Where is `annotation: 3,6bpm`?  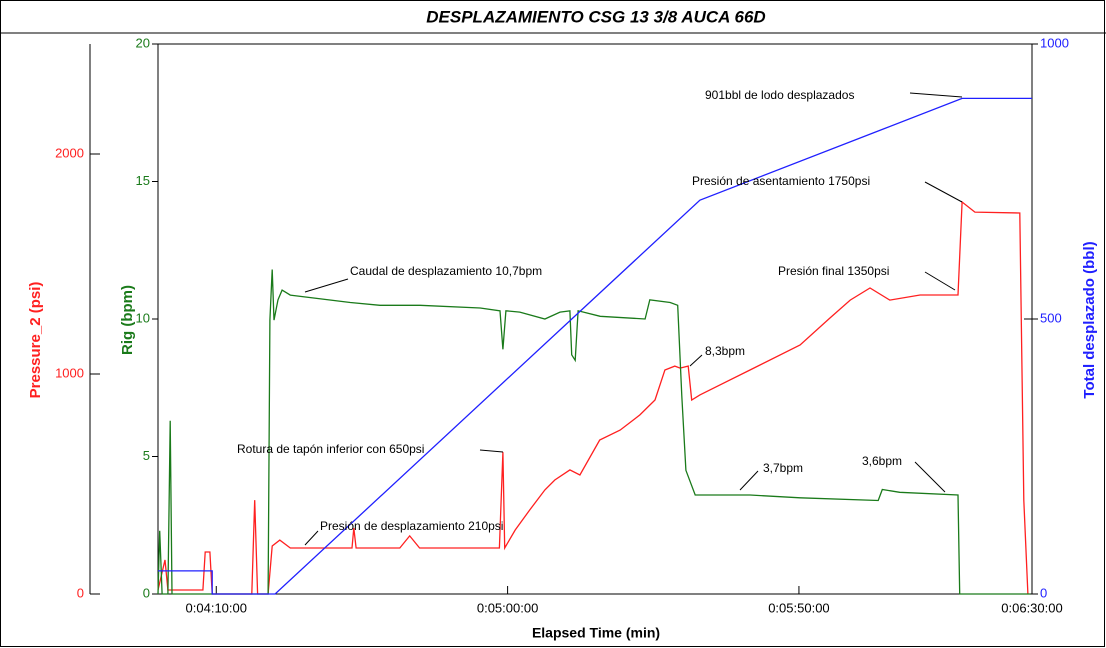 annotation: 3,6bpm is located at coordinates (882, 461).